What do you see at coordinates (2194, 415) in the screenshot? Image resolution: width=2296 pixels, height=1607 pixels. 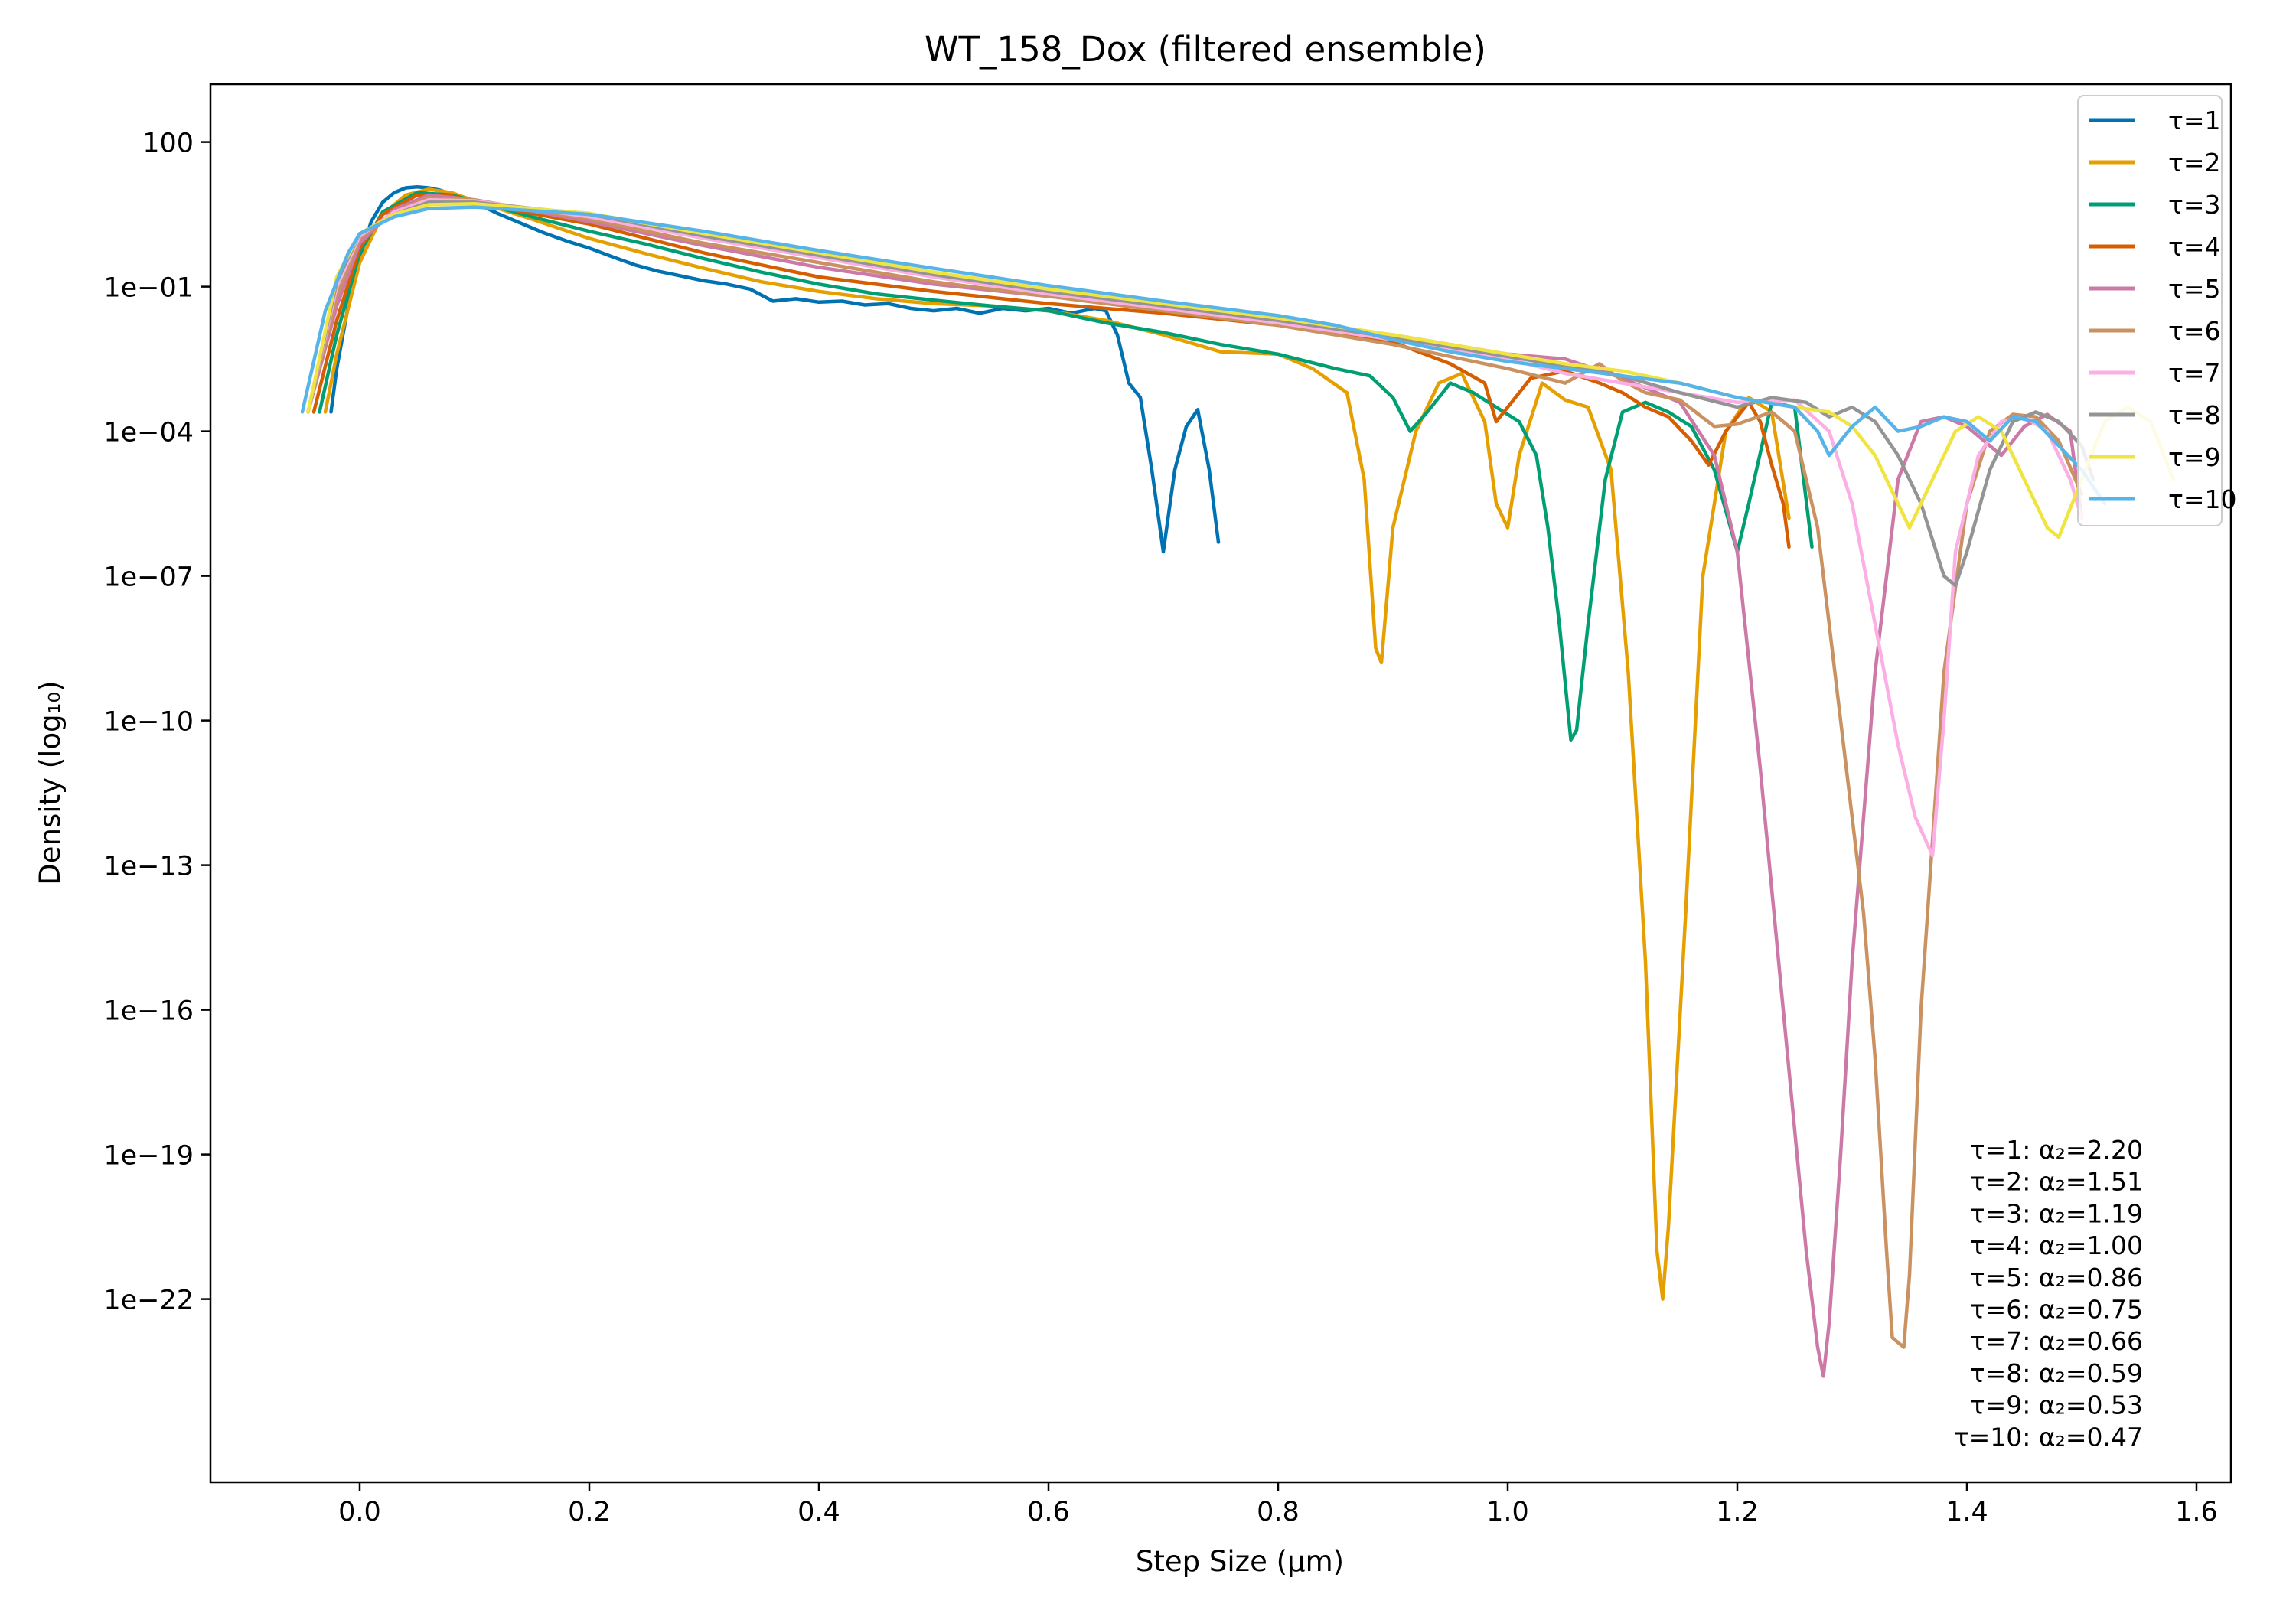 I see `legend-label: τ=8` at bounding box center [2194, 415].